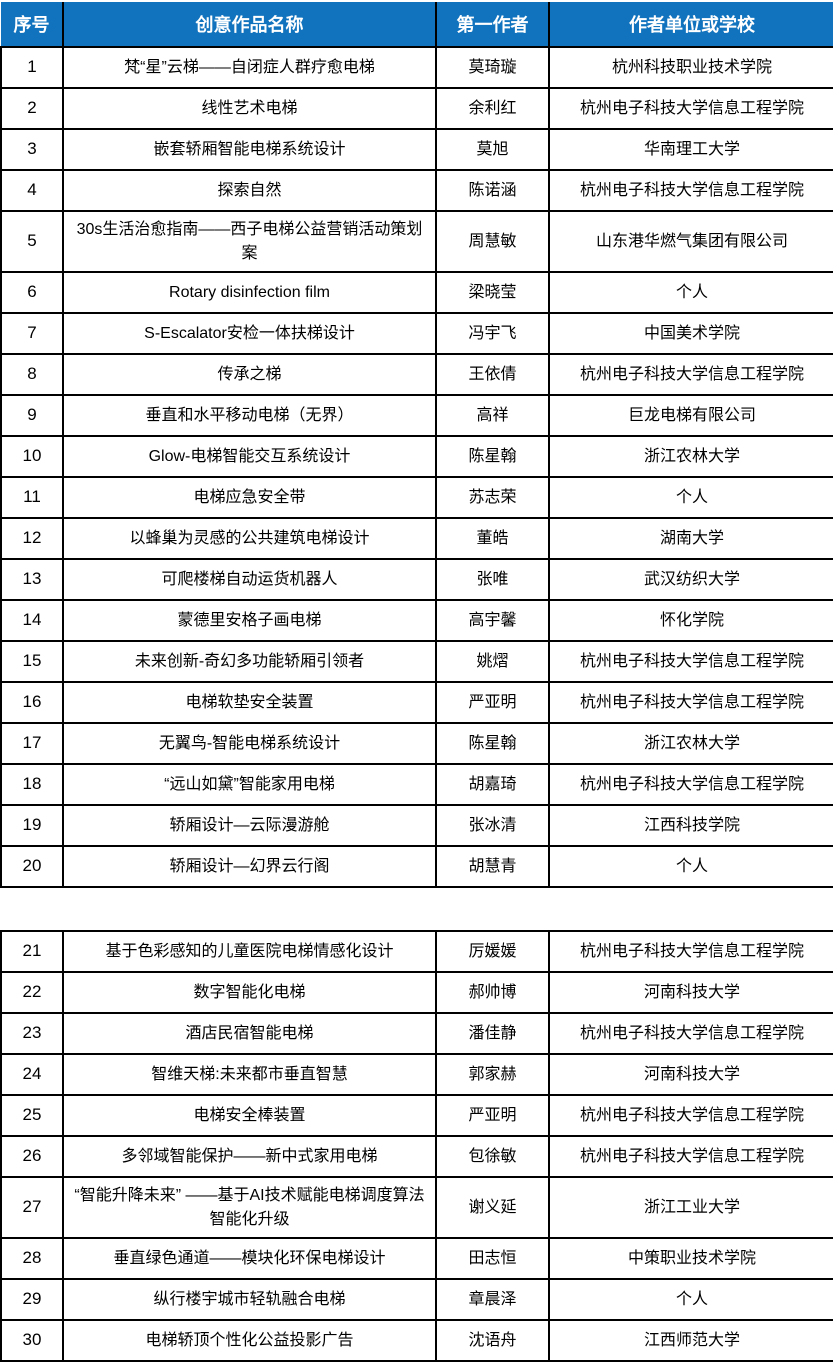  I want to click on author-cell: 高祥, so click(492, 415).